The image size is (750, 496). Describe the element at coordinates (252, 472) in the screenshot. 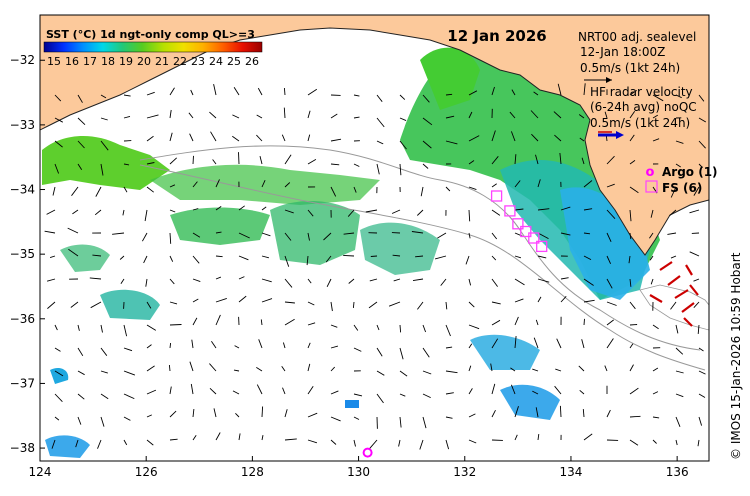

I see `x-tick-label: 128` at that location.